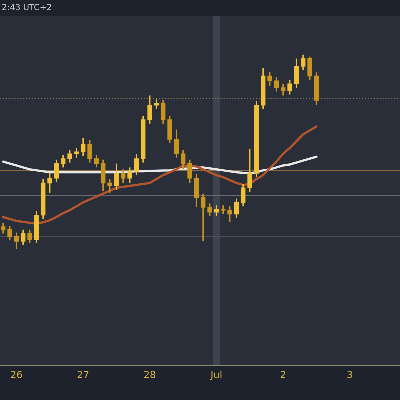  What do you see at coordinates (83, 374) in the screenshot?
I see `x-tick-label: 27` at bounding box center [83, 374].